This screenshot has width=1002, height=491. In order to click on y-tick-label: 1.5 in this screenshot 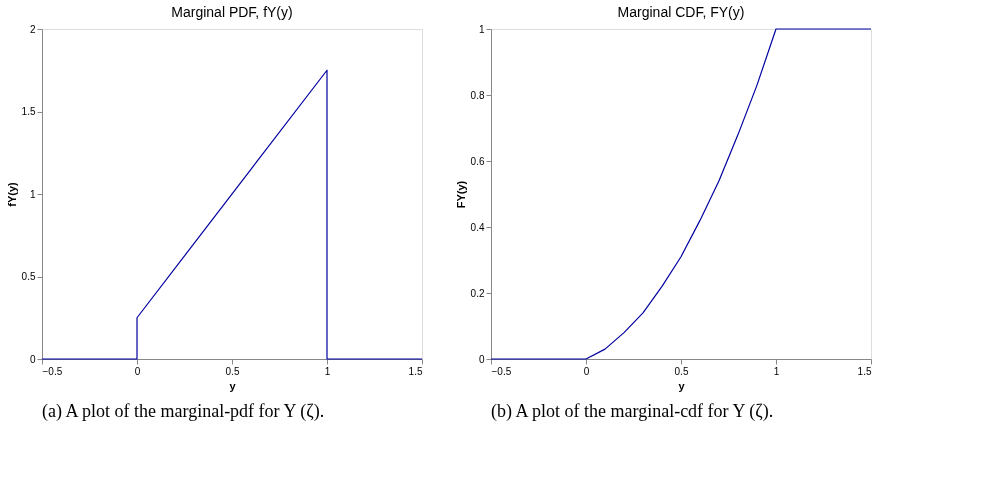, I will do `click(28, 111)`.